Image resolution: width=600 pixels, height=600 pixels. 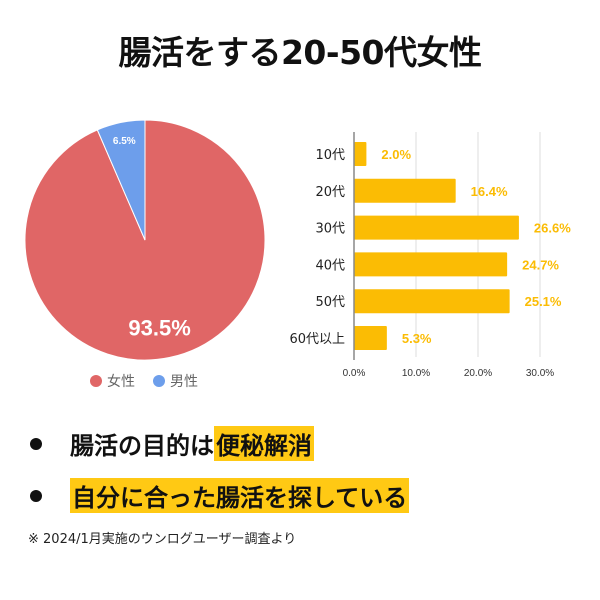 I want to click on pie-legend: 女性 男性, so click(x=144, y=381).